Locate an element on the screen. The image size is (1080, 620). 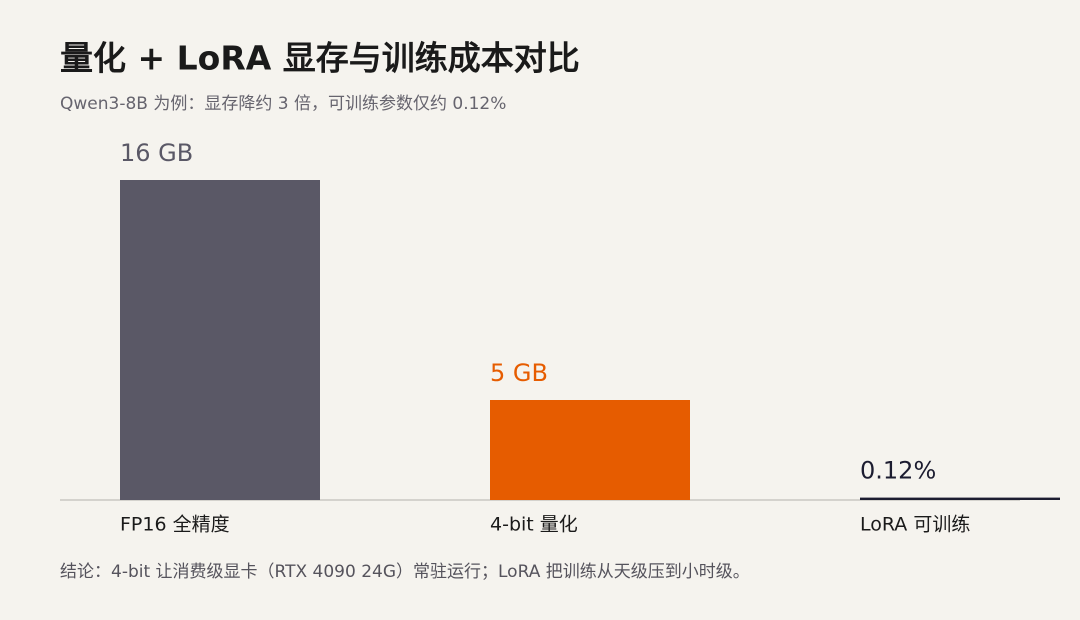
chart-subtitle: Qwen3-8B 为例：显存降约 3 倍，可训练参数仅约 0.12% is located at coordinates (283, 104).